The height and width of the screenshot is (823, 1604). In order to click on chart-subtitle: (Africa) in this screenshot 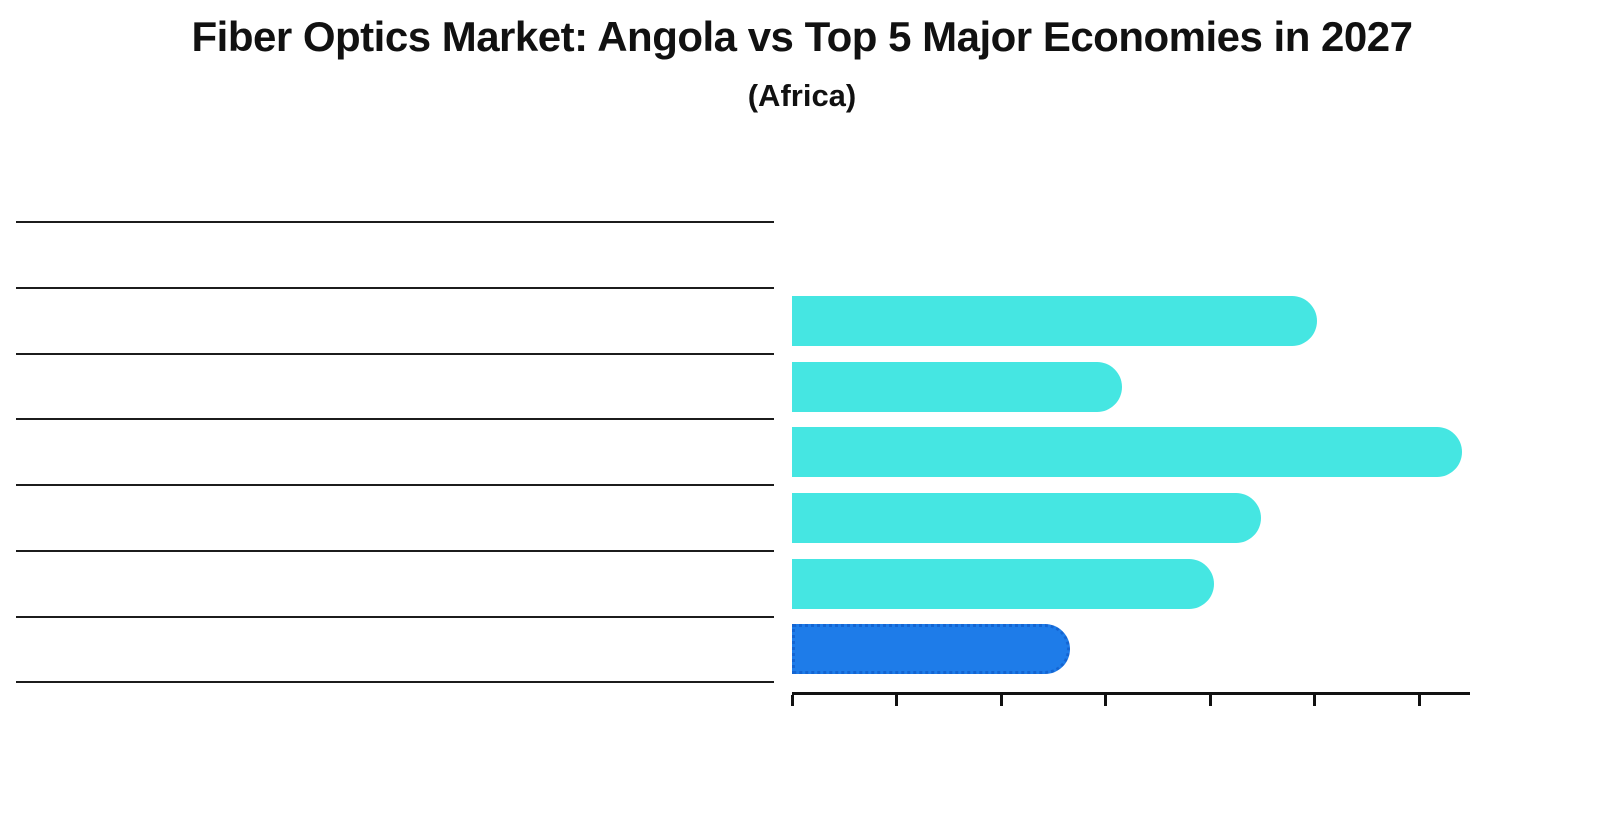, I will do `click(802, 95)`.